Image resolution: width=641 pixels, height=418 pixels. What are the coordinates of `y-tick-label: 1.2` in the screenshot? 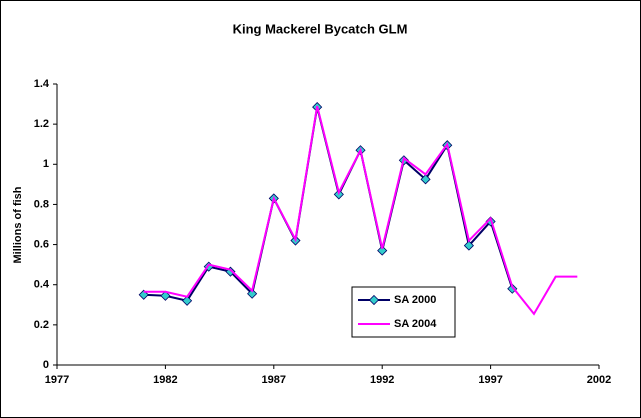 It's located at (41, 124).